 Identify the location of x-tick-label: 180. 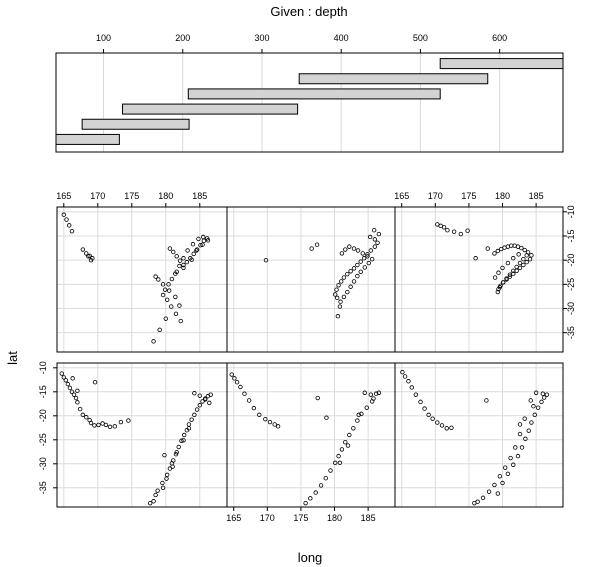
(334, 518).